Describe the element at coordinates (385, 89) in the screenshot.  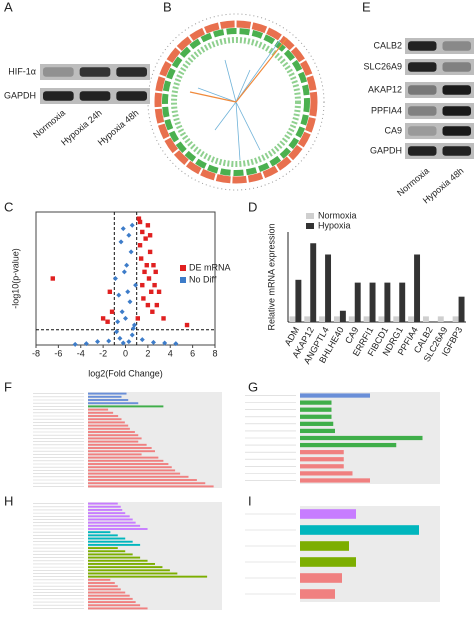
I see `row-label: AKAP12` at that location.